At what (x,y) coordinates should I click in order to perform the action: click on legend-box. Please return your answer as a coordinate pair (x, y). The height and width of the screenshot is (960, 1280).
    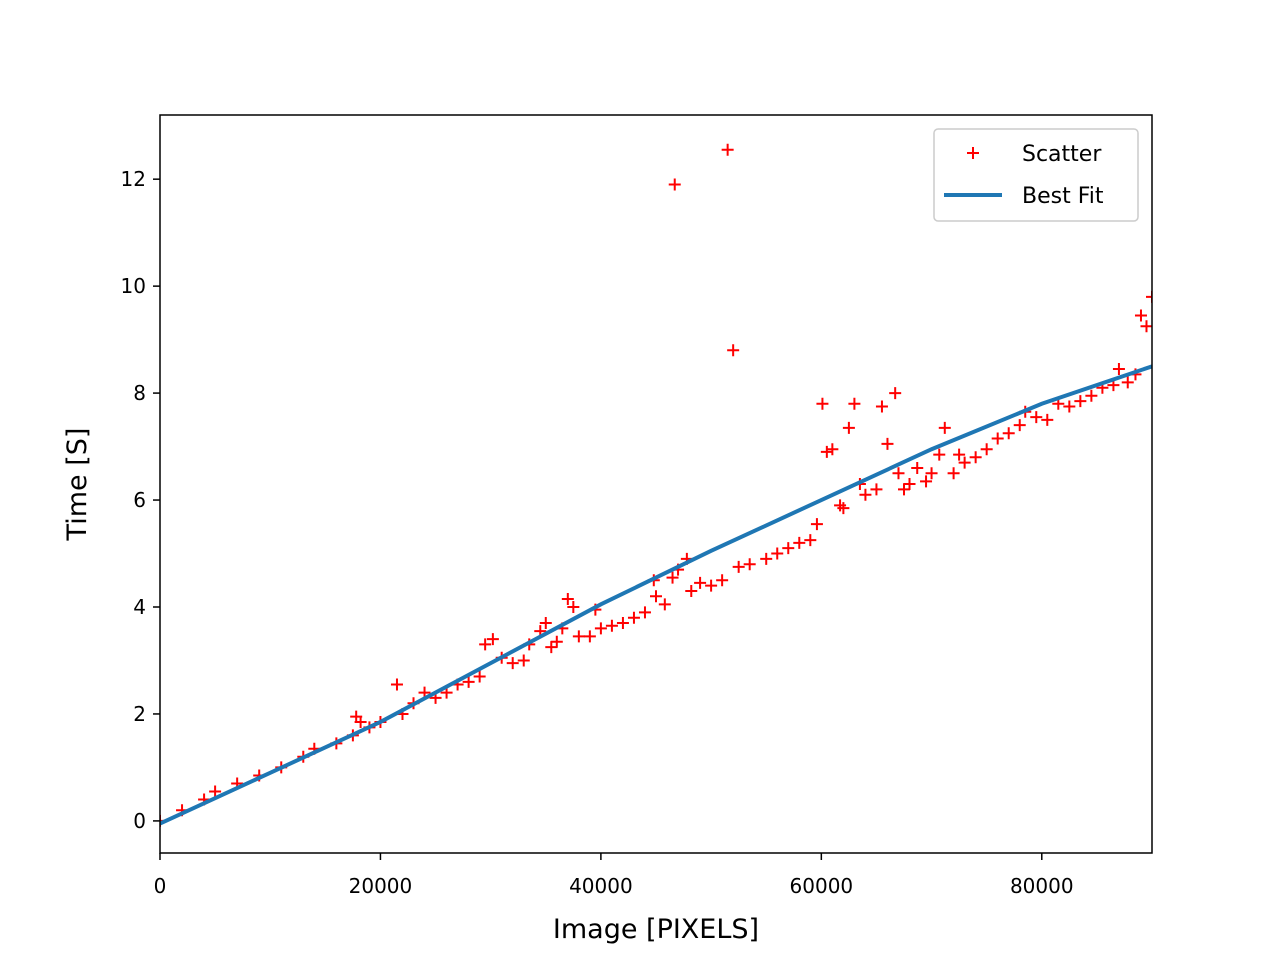
    Looking at the image, I should click on (1036, 175).